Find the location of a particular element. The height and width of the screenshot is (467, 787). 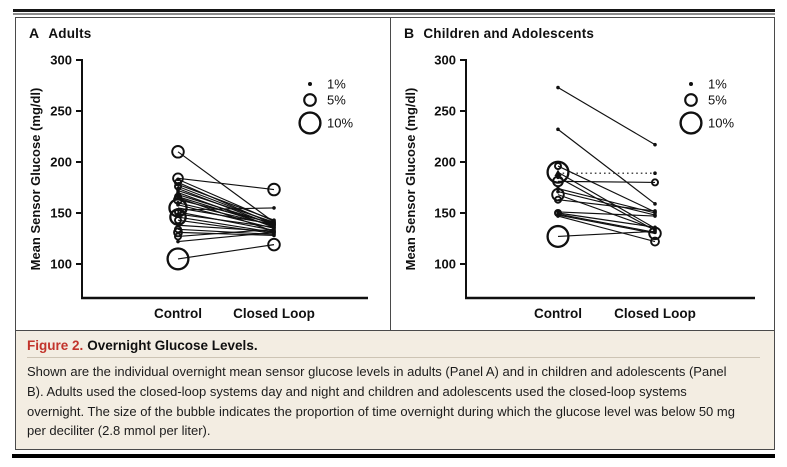

caption-divider is located at coordinates (393, 357).